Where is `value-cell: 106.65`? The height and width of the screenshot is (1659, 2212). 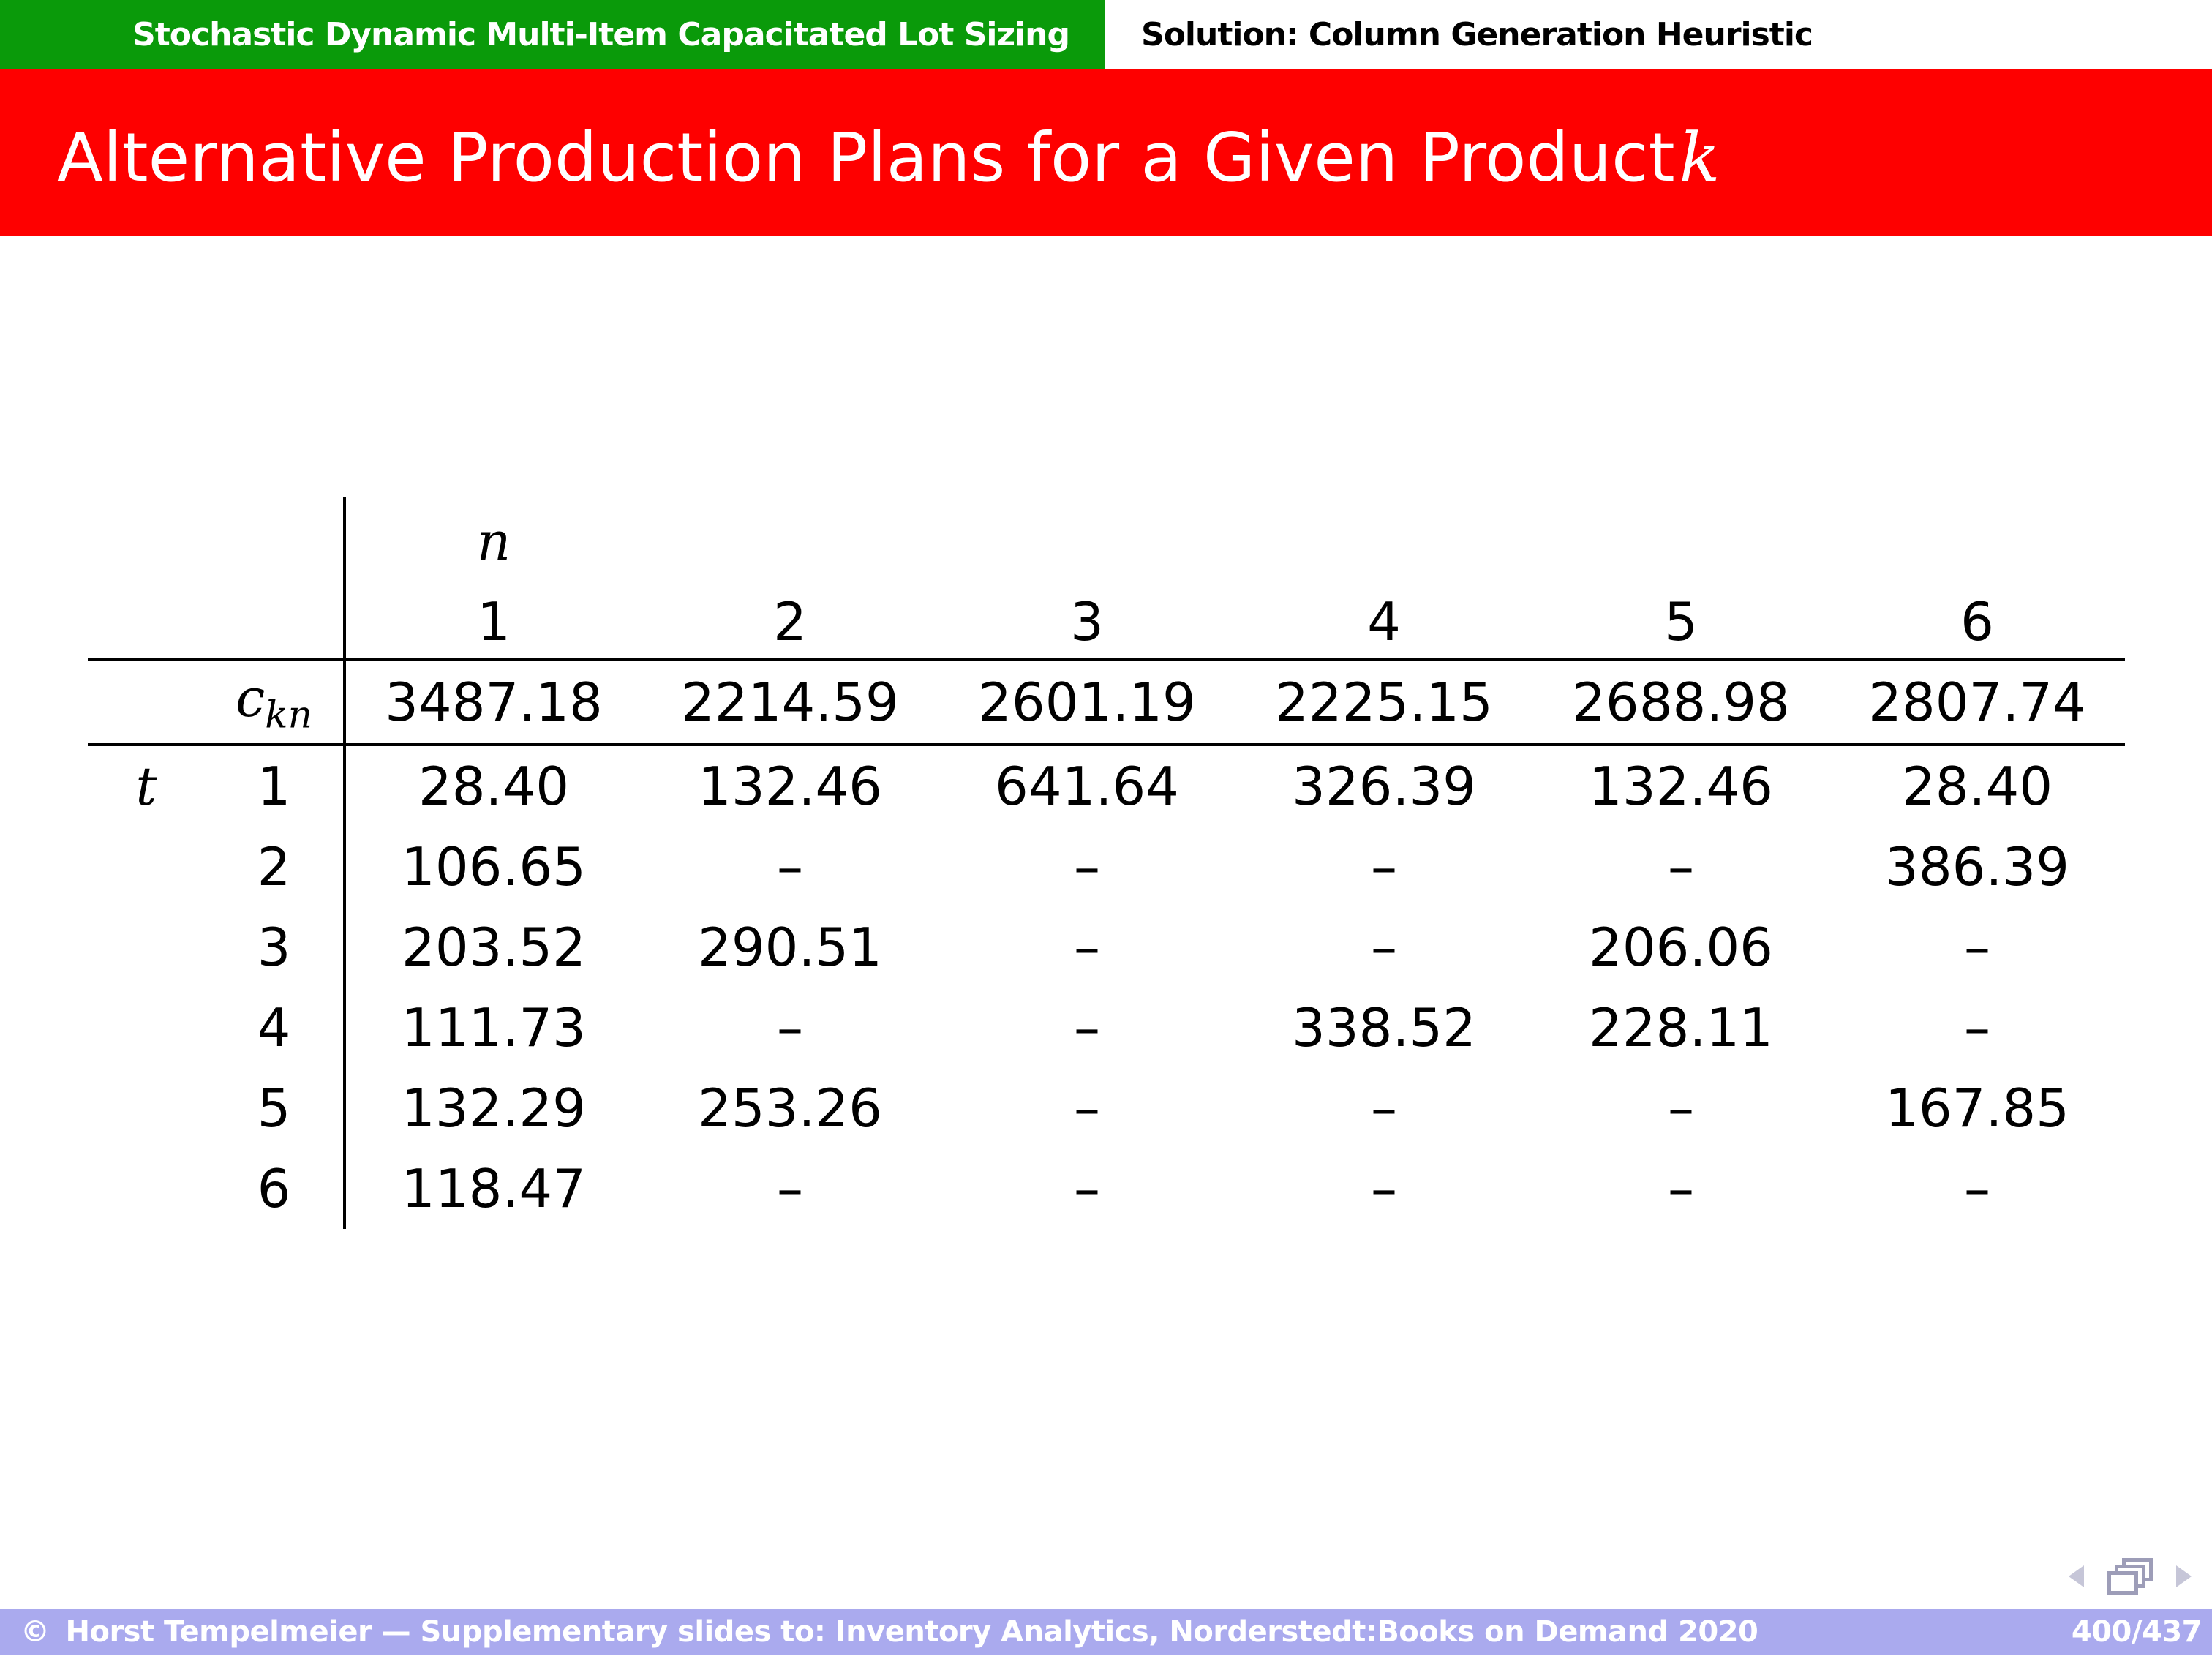
value-cell: 106.65 is located at coordinates (494, 867).